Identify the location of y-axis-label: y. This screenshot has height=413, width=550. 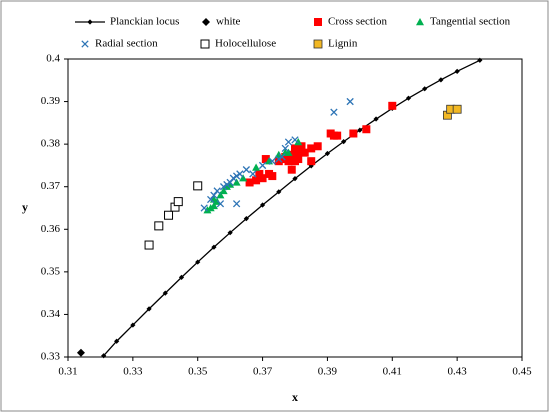
(25, 207).